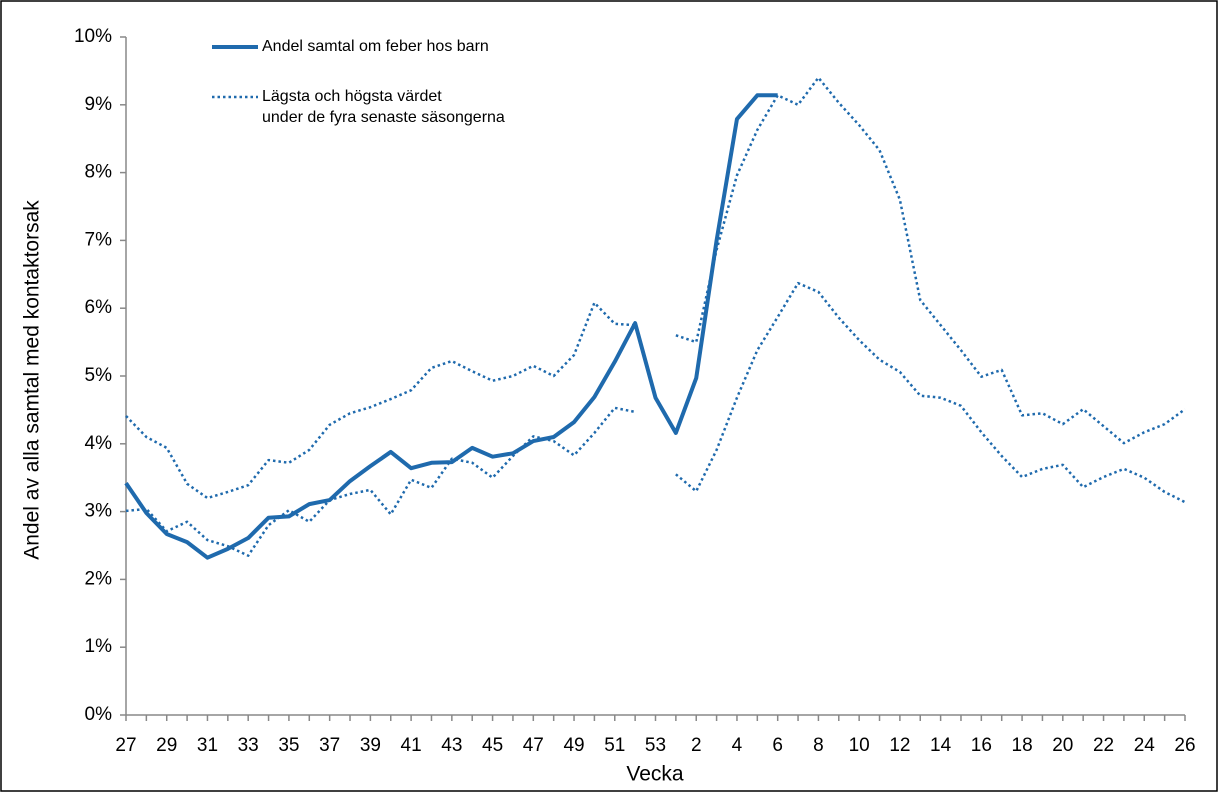 The width and height of the screenshot is (1218, 792). What do you see at coordinates (941, 745) in the screenshot?
I see `x-tick-label: 14` at bounding box center [941, 745].